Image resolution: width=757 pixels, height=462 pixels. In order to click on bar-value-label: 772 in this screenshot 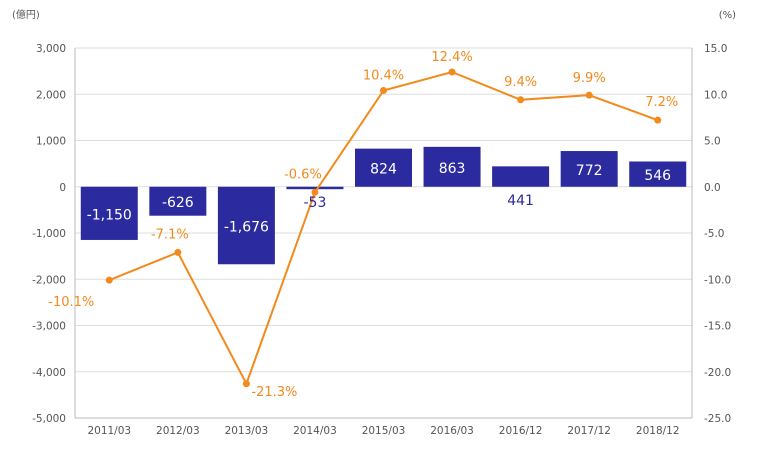, I will do `click(589, 171)`.